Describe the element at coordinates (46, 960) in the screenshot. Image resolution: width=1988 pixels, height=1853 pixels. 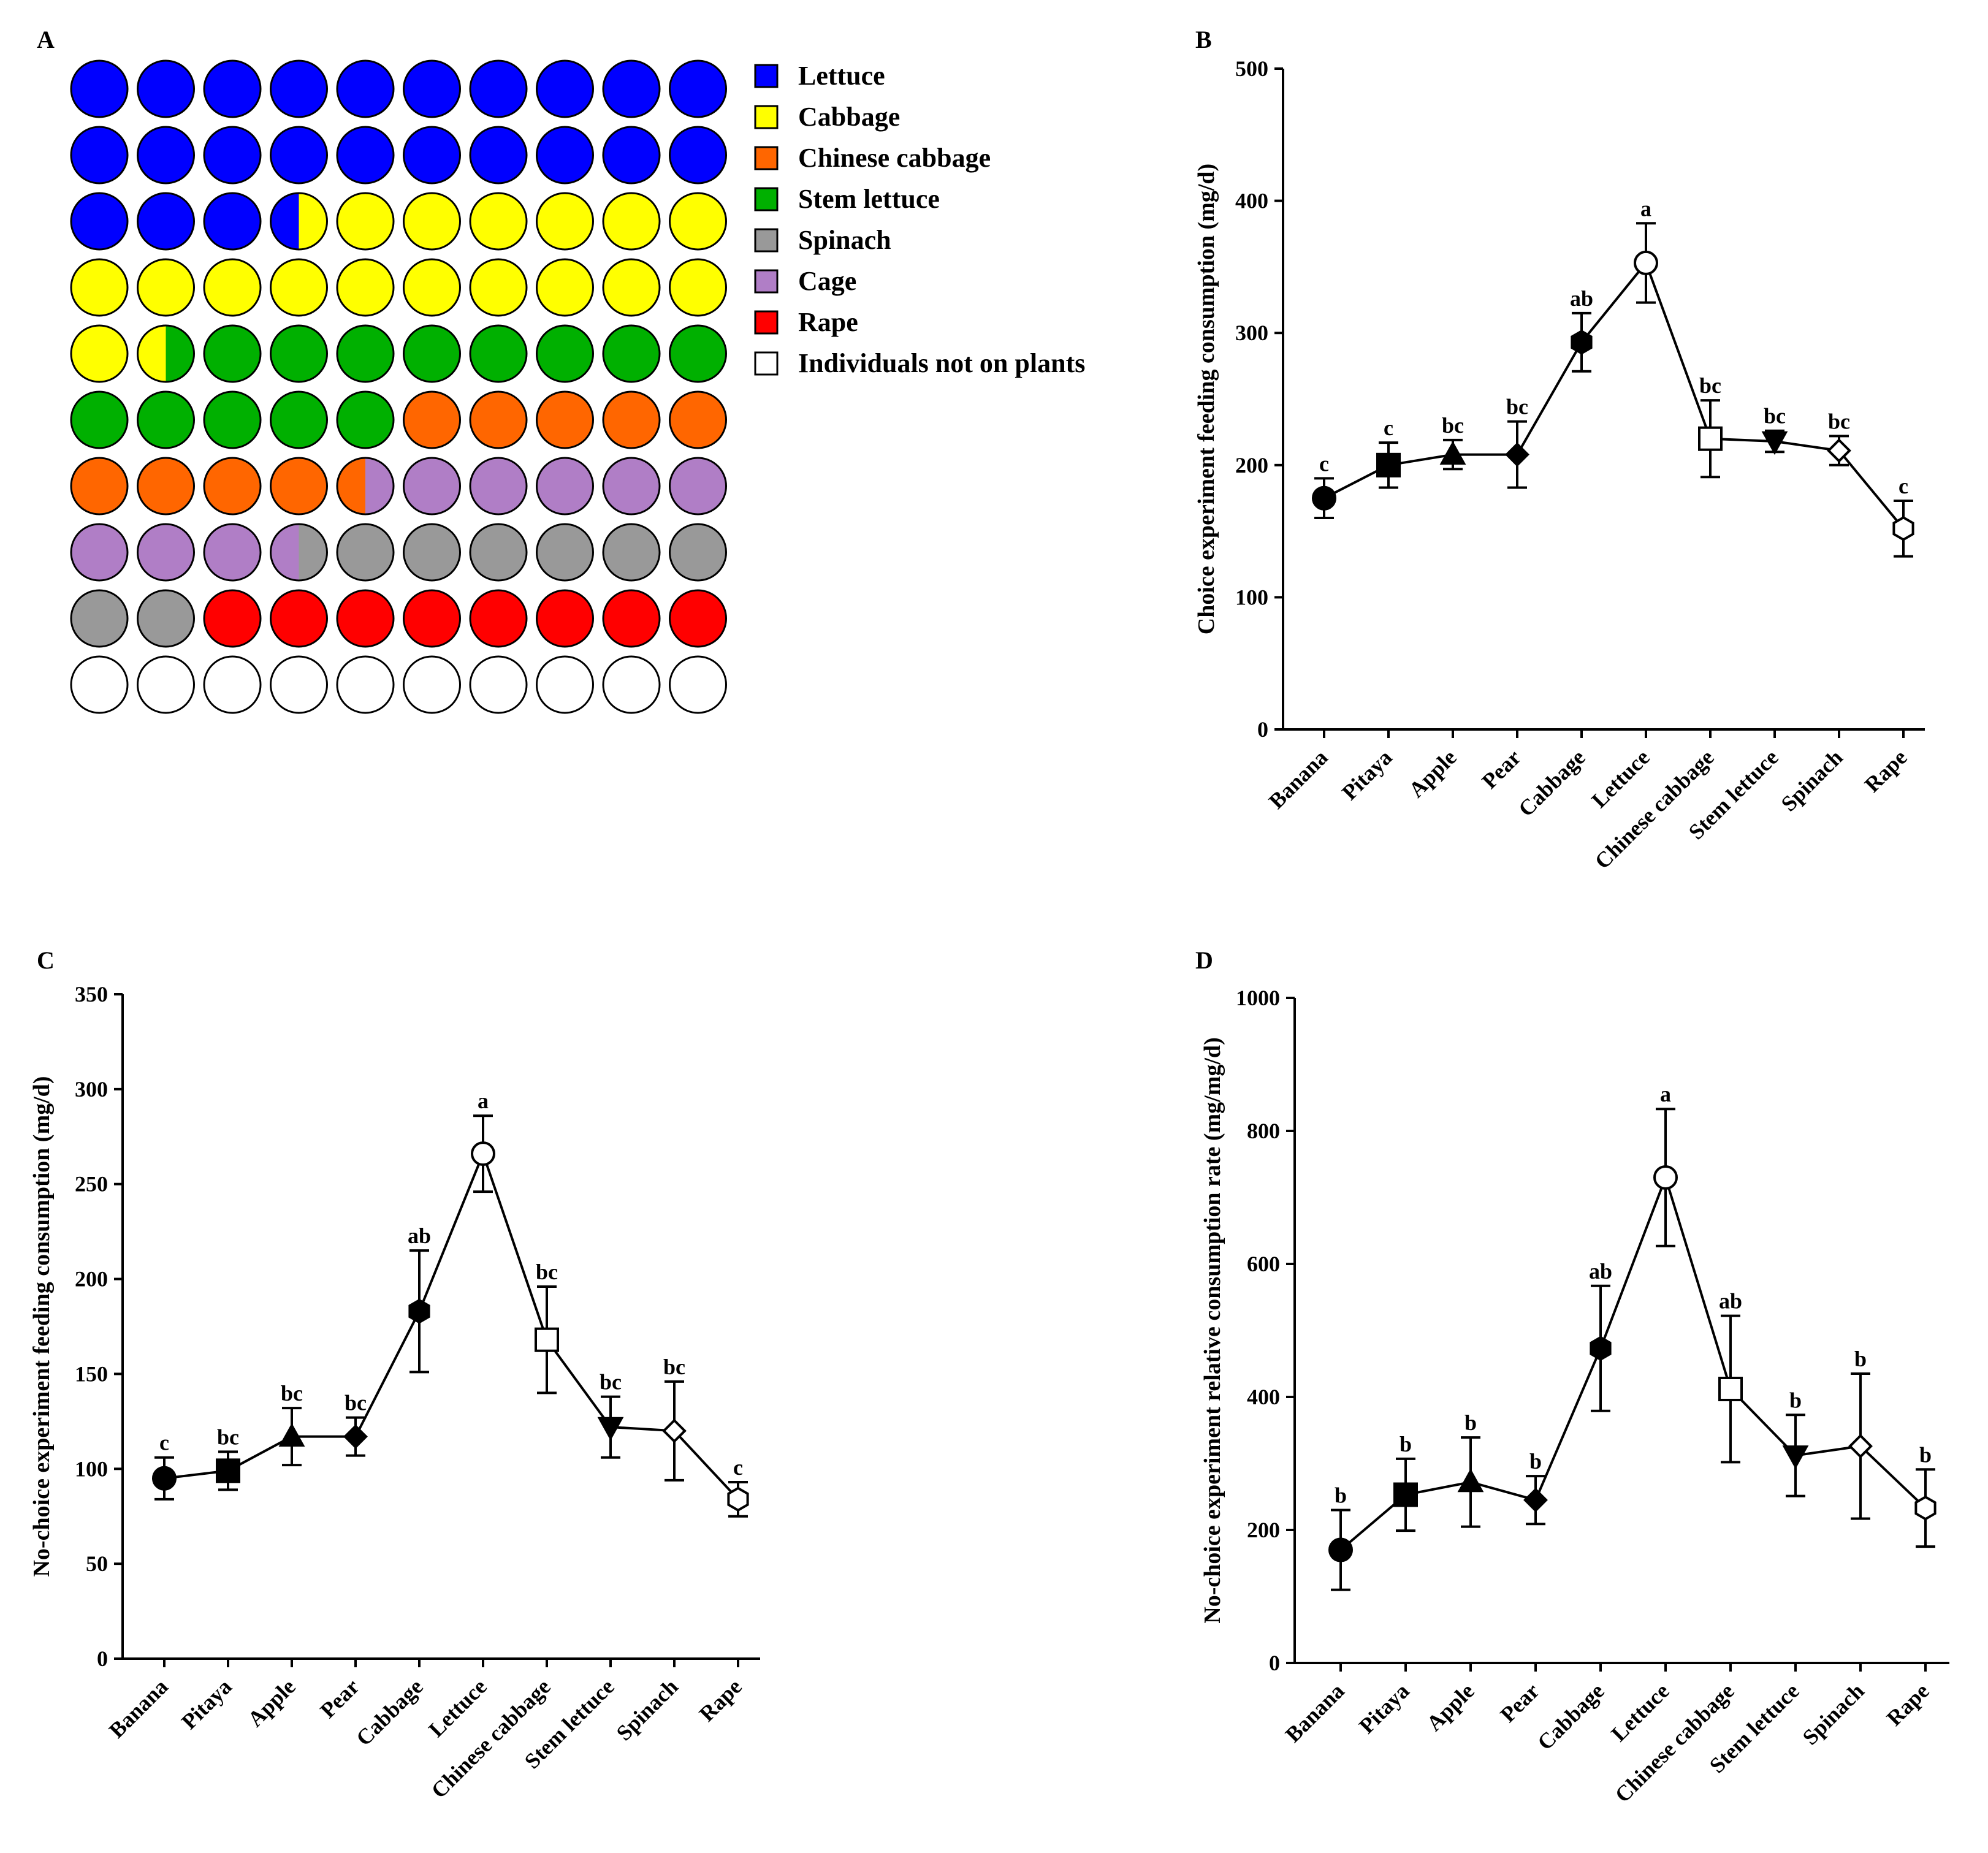
I see `panel-c-label: C` at that location.